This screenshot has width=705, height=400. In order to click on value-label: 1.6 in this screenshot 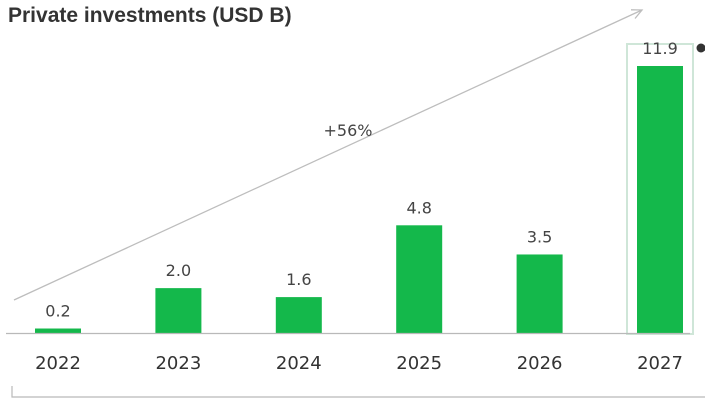, I will do `click(298, 279)`.